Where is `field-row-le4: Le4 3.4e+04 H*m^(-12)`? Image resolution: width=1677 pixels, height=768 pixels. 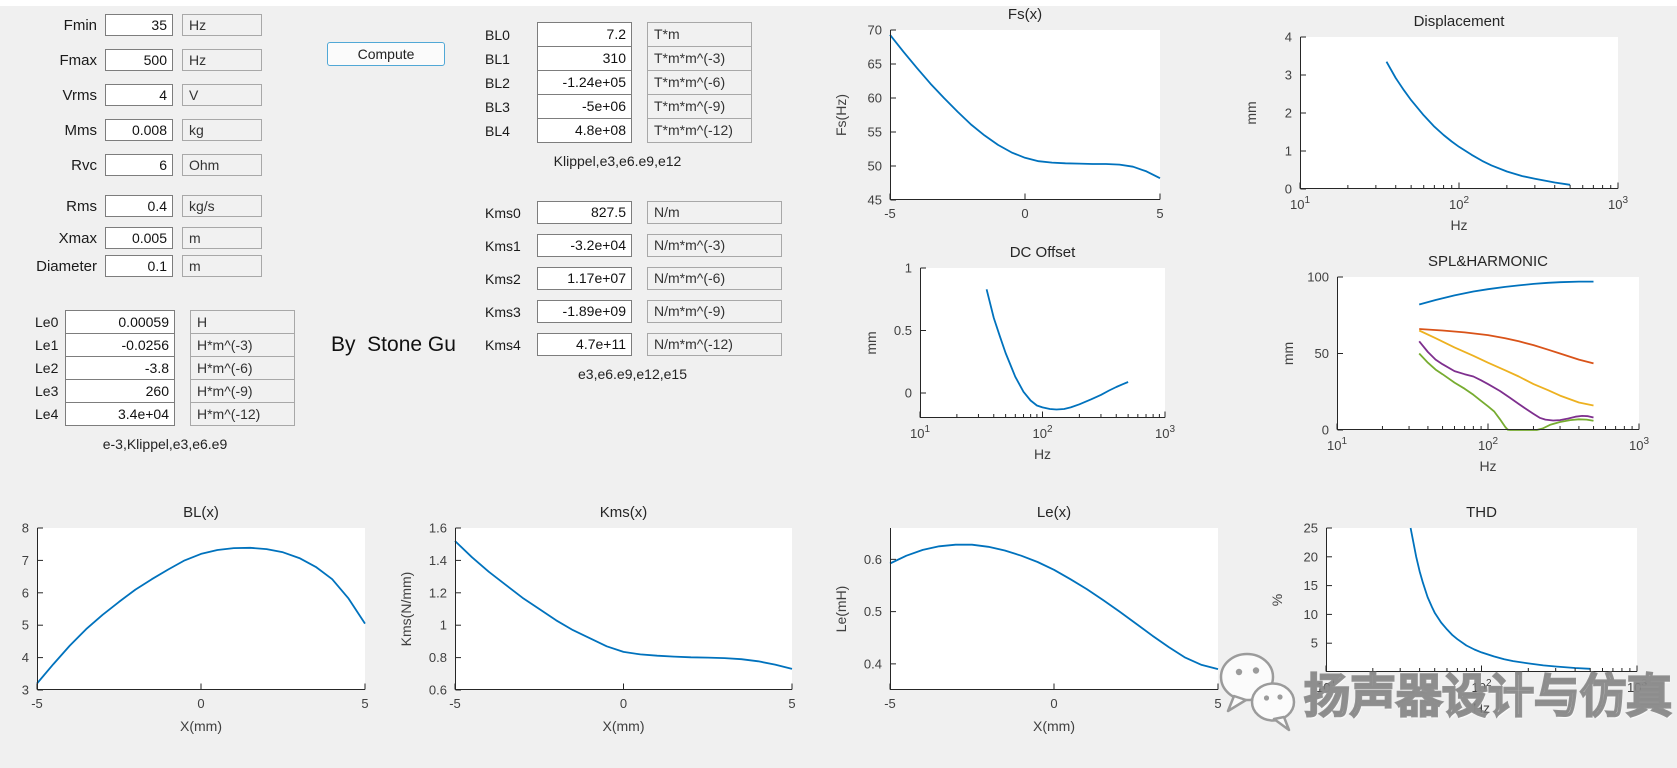 field-row-le4: Le4 3.4e+04 H*m^(-12) is located at coordinates (165, 414).